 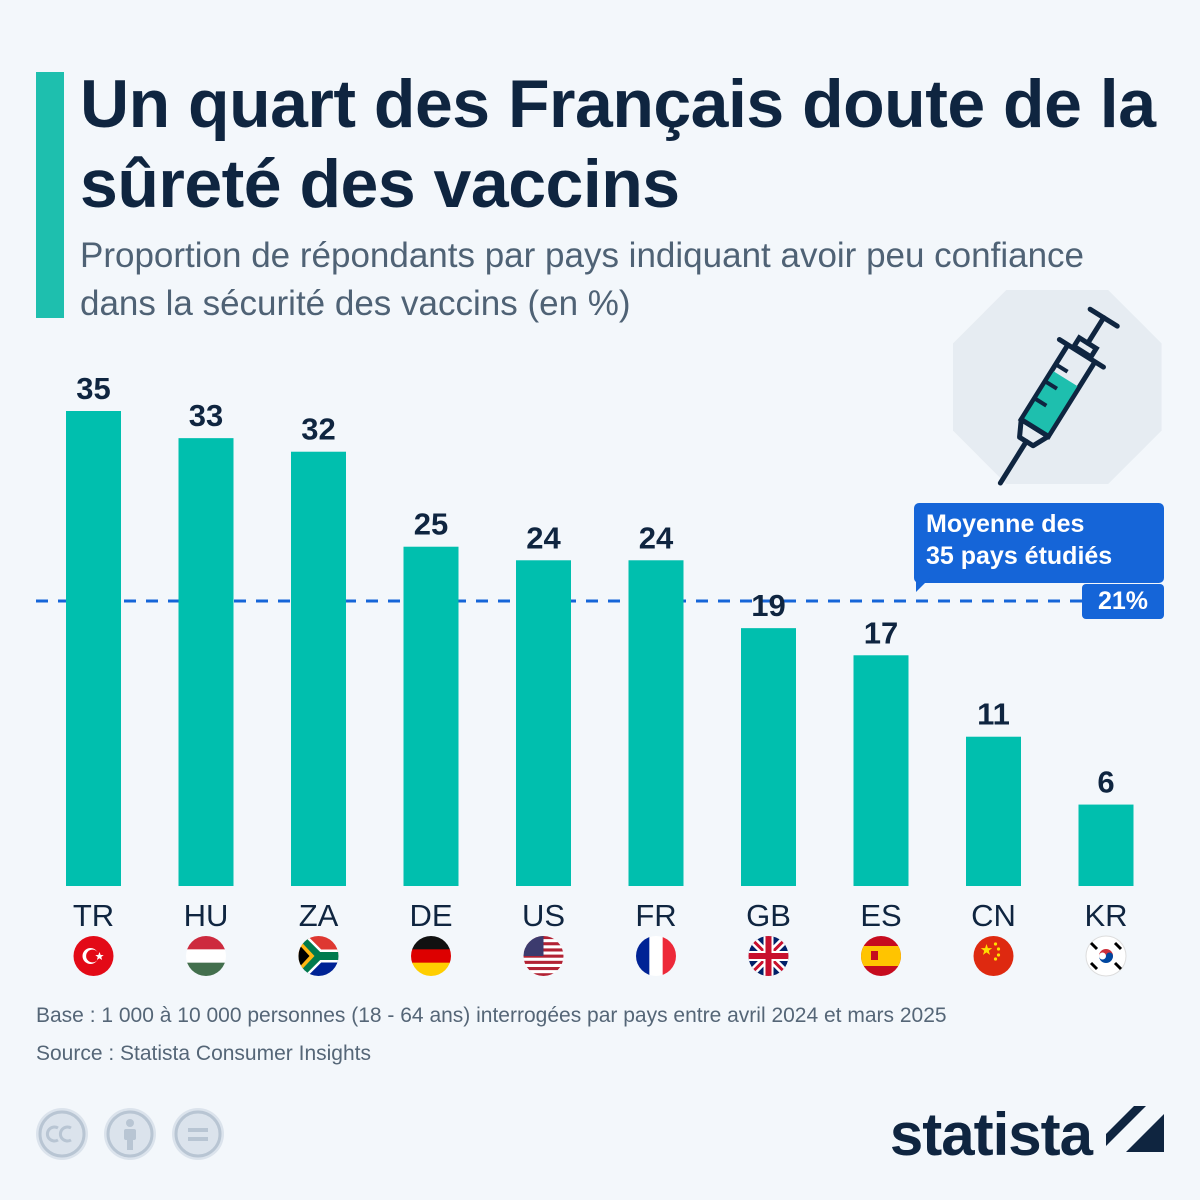 I want to click on category-label-hu: HU, so click(x=206, y=915).